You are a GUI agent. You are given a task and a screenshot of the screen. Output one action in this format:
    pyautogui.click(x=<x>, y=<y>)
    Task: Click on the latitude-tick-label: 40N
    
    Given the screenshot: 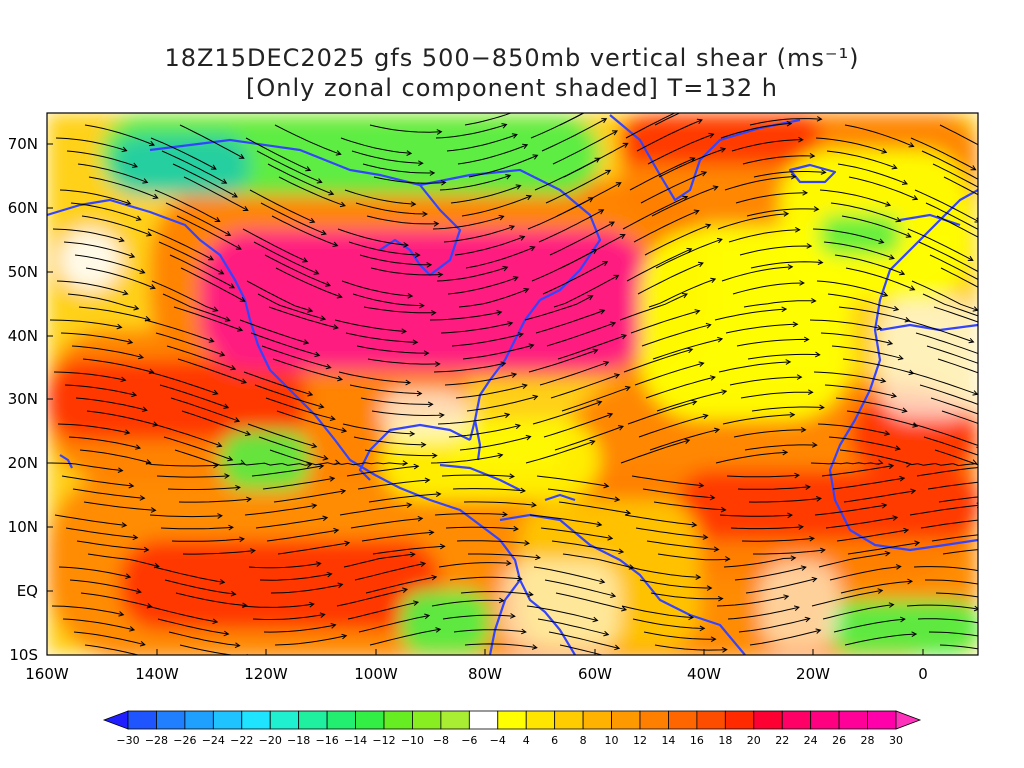 What is the action you would take?
    pyautogui.click(x=23, y=336)
    